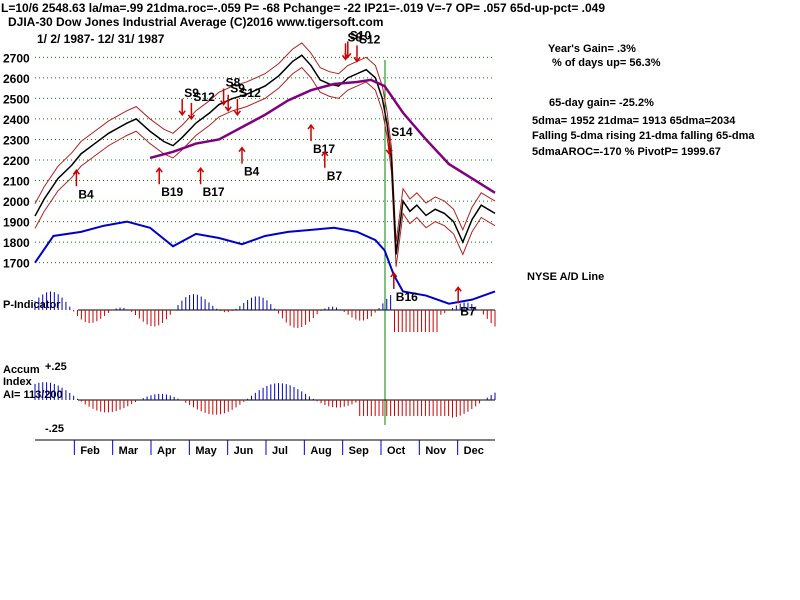  I want to click on aroc: 5dmaAROC=-170 % PivotP= 1999.67, so click(626, 152).